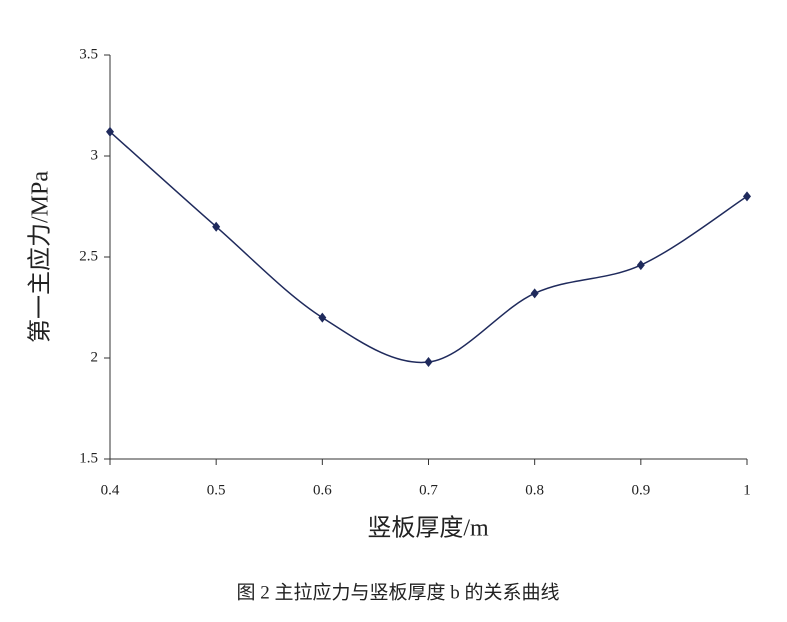 The image size is (787, 622). What do you see at coordinates (95, 357) in the screenshot?
I see `y-tick-label: 2` at bounding box center [95, 357].